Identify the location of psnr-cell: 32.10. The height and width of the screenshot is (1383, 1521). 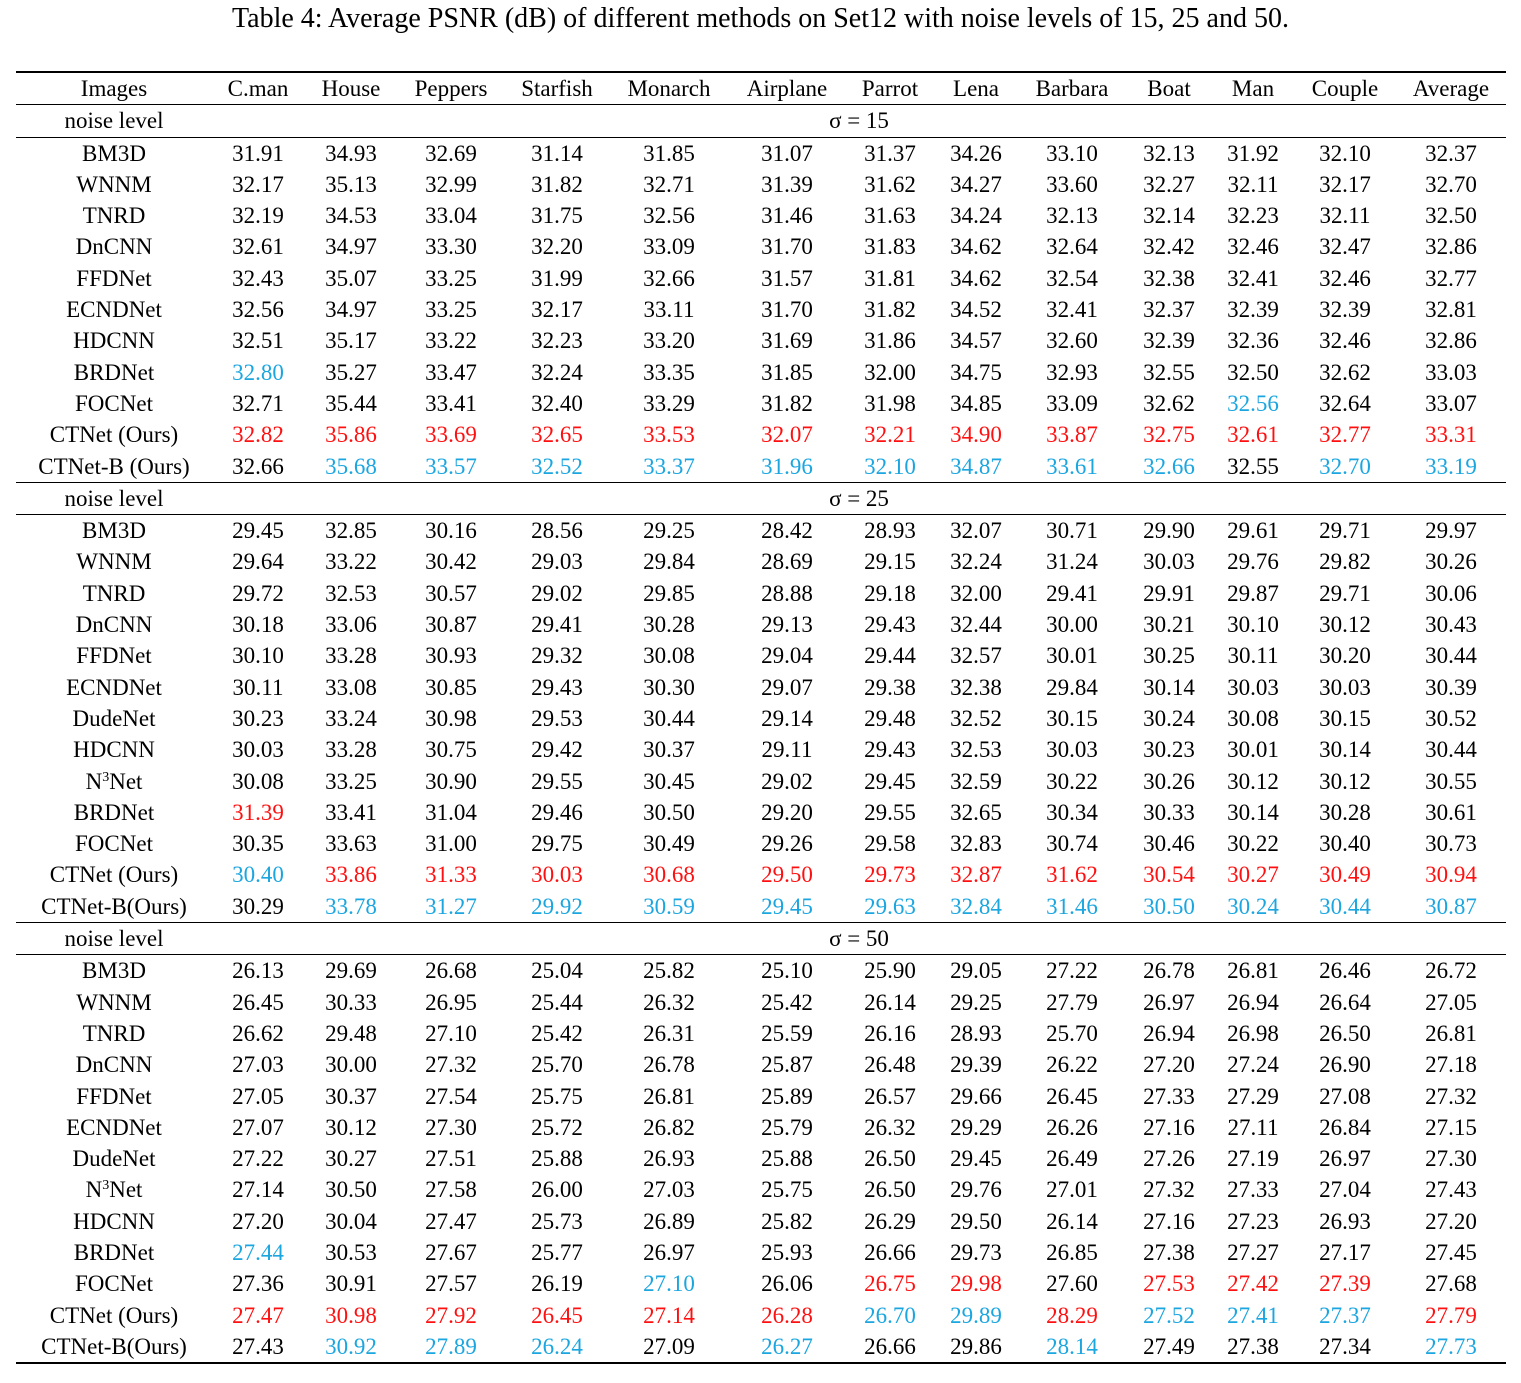
(1345, 153).